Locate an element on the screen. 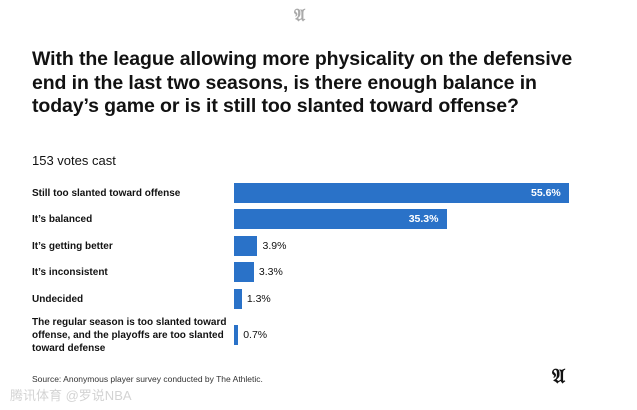 The width and height of the screenshot is (637, 410). bar-label: Undecided is located at coordinates (58, 299).